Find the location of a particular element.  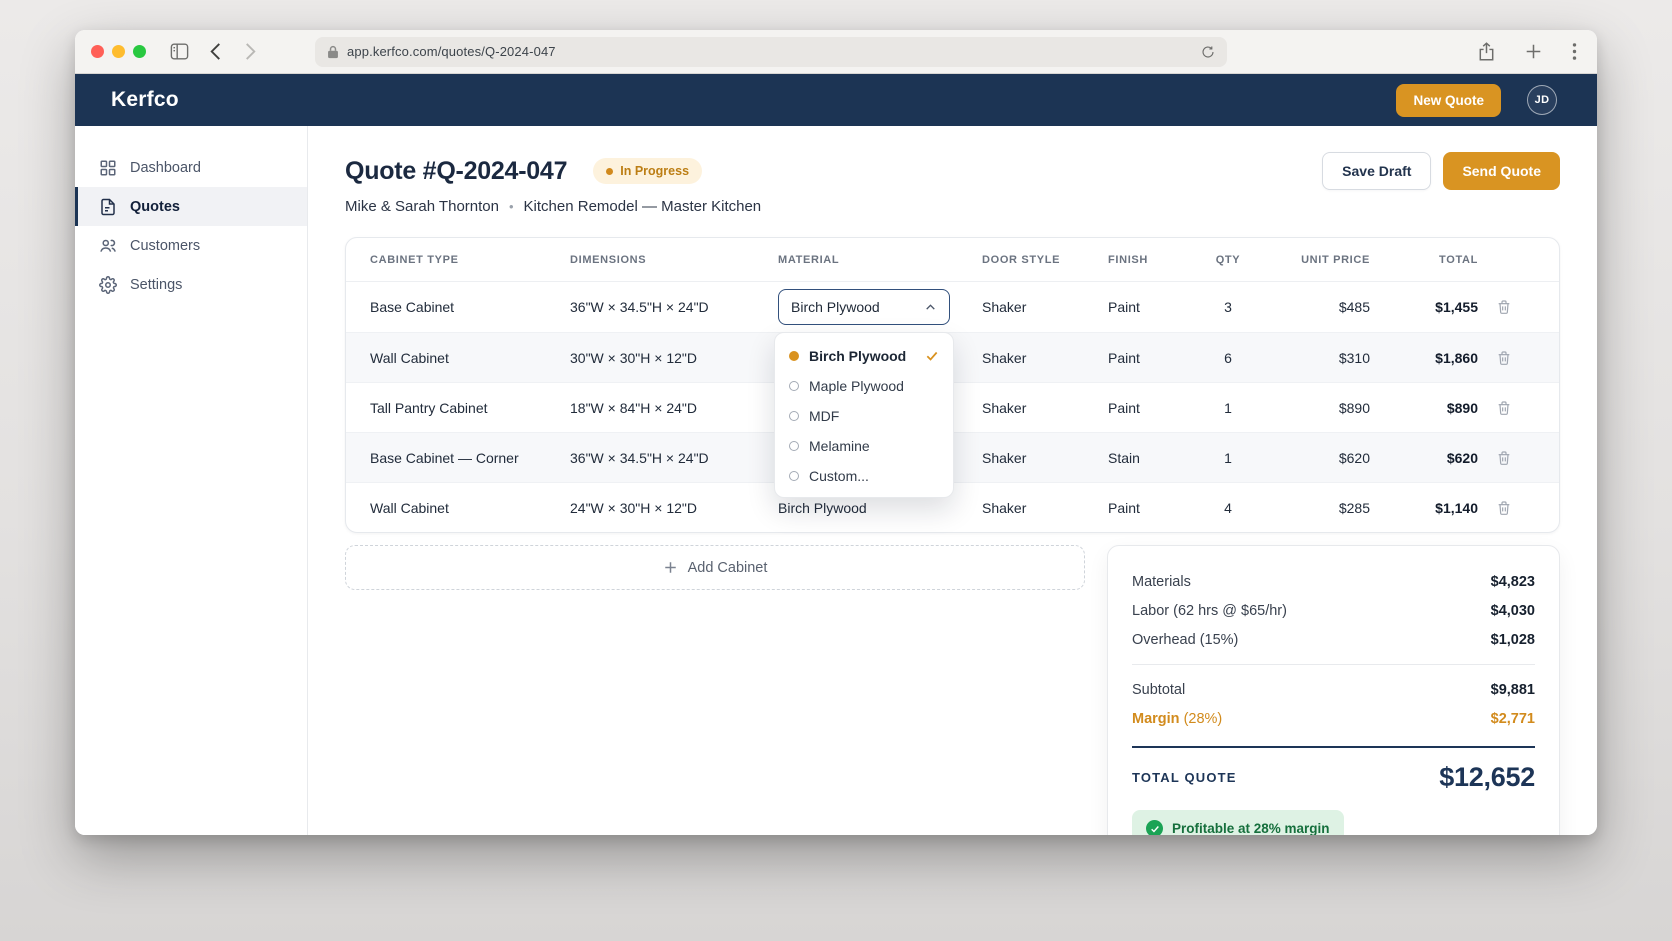

total-cell: $1,860 is located at coordinates (1456, 357).